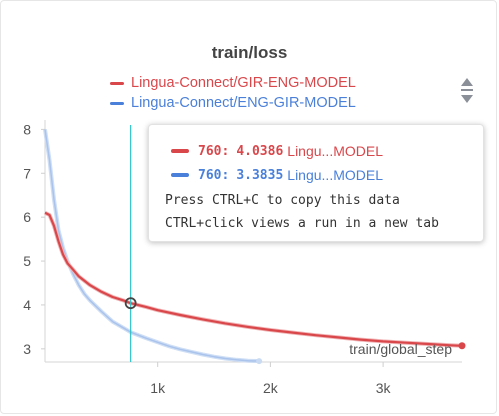 The height and width of the screenshot is (416, 499). What do you see at coordinates (467, 82) in the screenshot?
I see `triangle-up-icon` at bounding box center [467, 82].